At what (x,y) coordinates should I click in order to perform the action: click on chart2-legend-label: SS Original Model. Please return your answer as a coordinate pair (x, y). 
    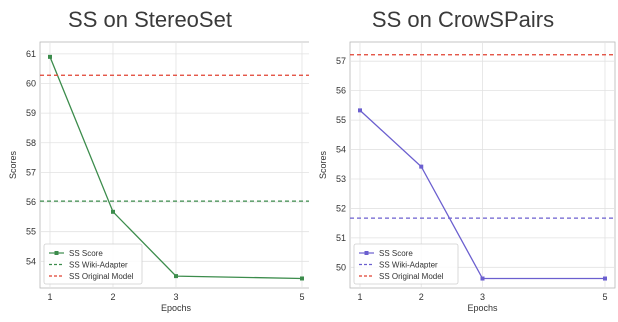
    Looking at the image, I should click on (411, 276).